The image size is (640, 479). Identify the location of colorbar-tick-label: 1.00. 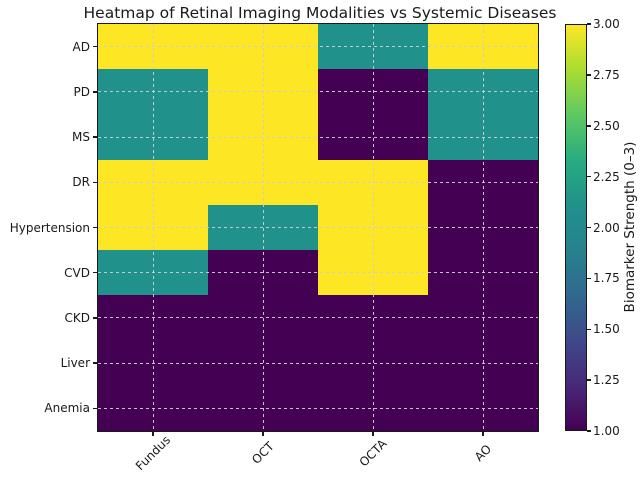
(606, 431).